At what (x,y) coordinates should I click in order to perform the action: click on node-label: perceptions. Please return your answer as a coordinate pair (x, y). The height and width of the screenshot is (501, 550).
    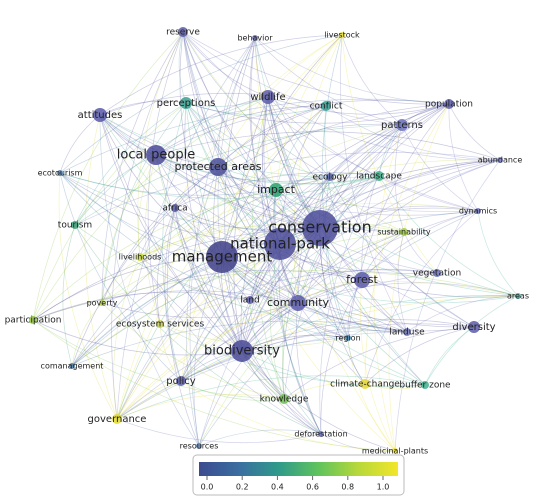
    Looking at the image, I should click on (186, 103).